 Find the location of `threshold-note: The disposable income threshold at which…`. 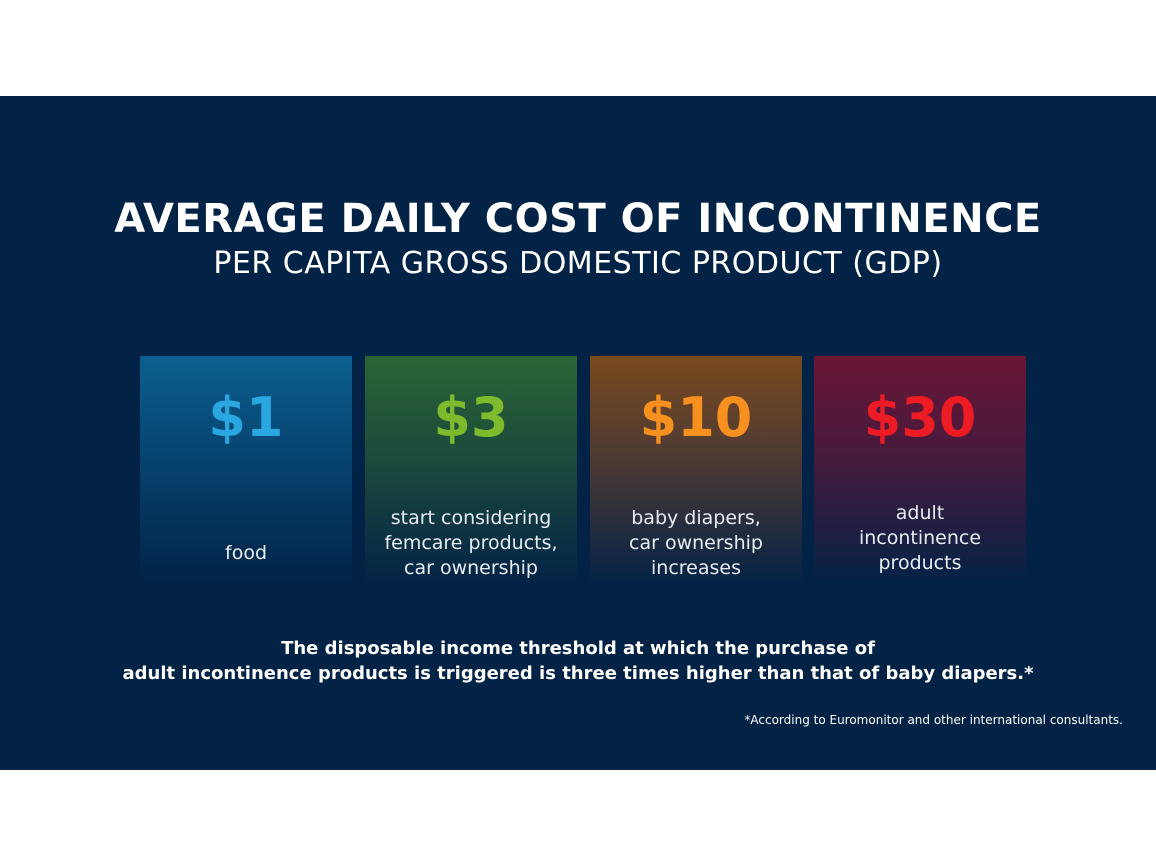

threshold-note: The disposable income threshold at which… is located at coordinates (578, 661).